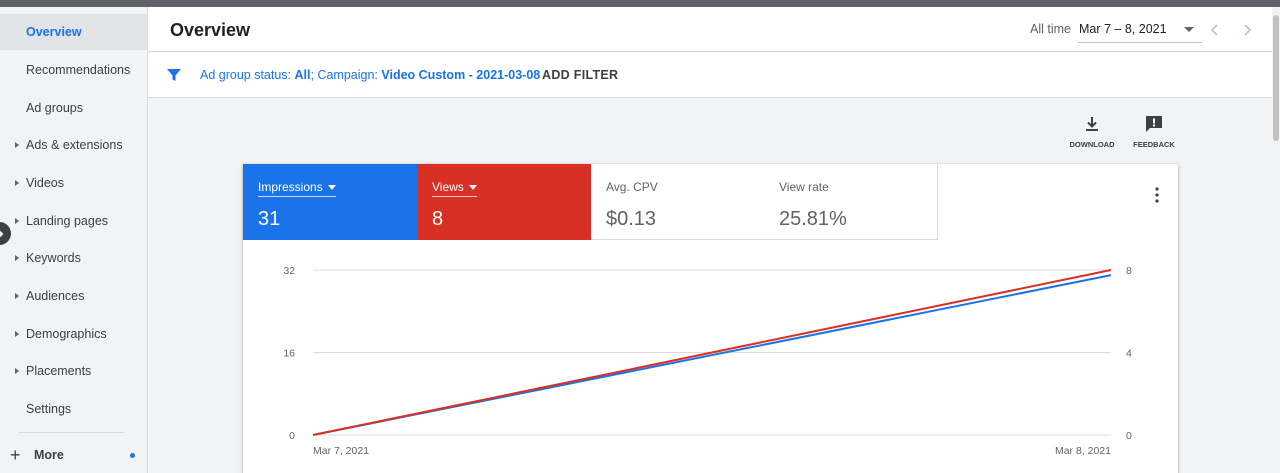  What do you see at coordinates (1050, 29) in the screenshot?
I see `date-range-label: All time` at bounding box center [1050, 29].